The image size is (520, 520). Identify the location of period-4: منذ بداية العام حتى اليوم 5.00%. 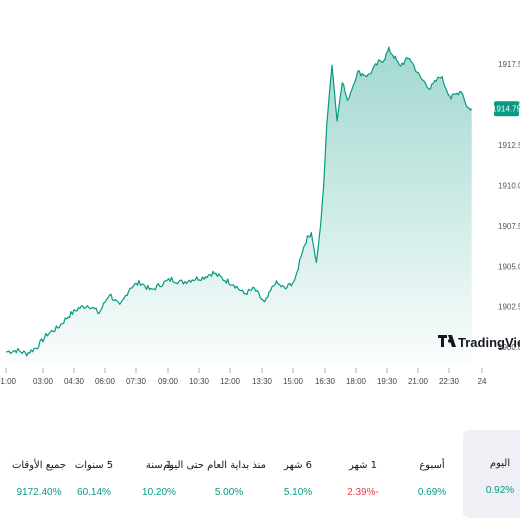
(214, 472).